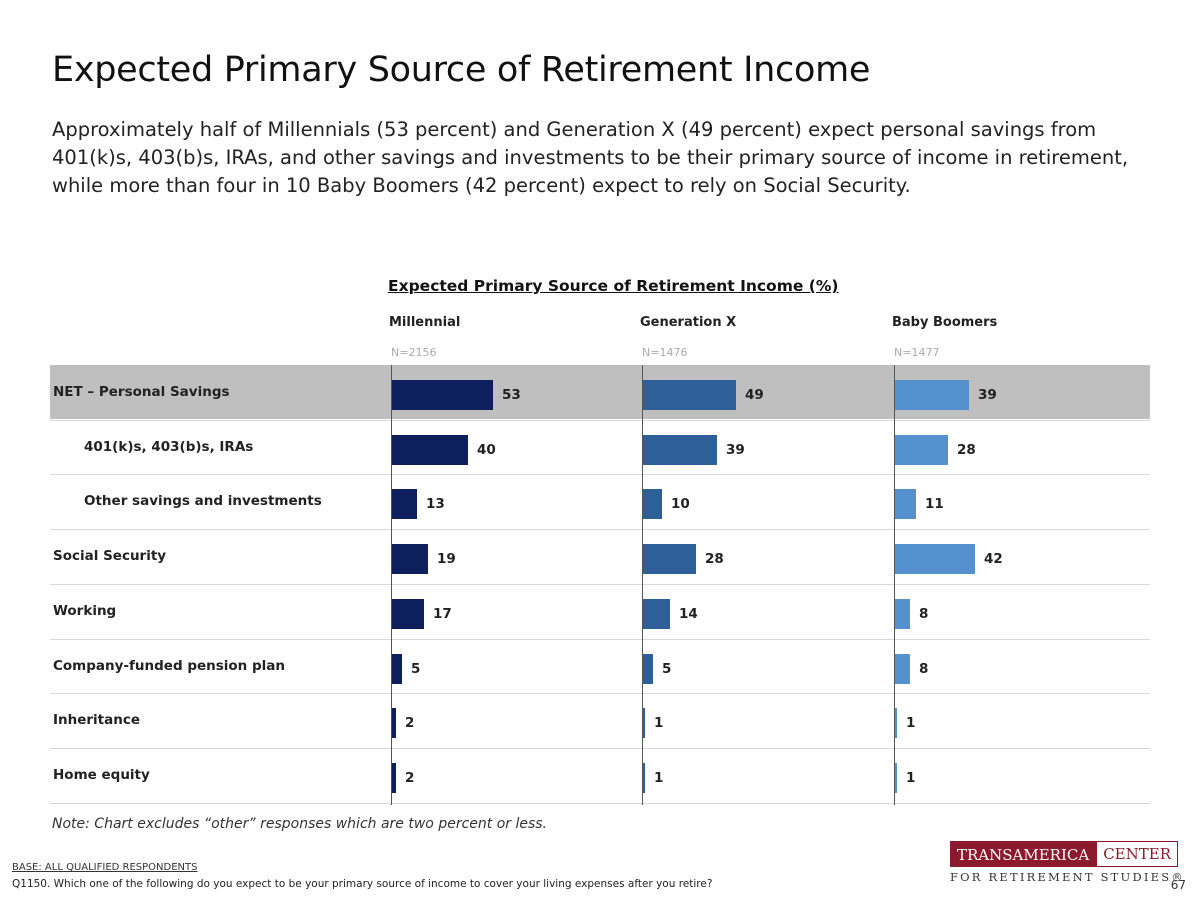 This screenshot has width=1200, height=900. I want to click on series-name: Millennial, so click(425, 322).